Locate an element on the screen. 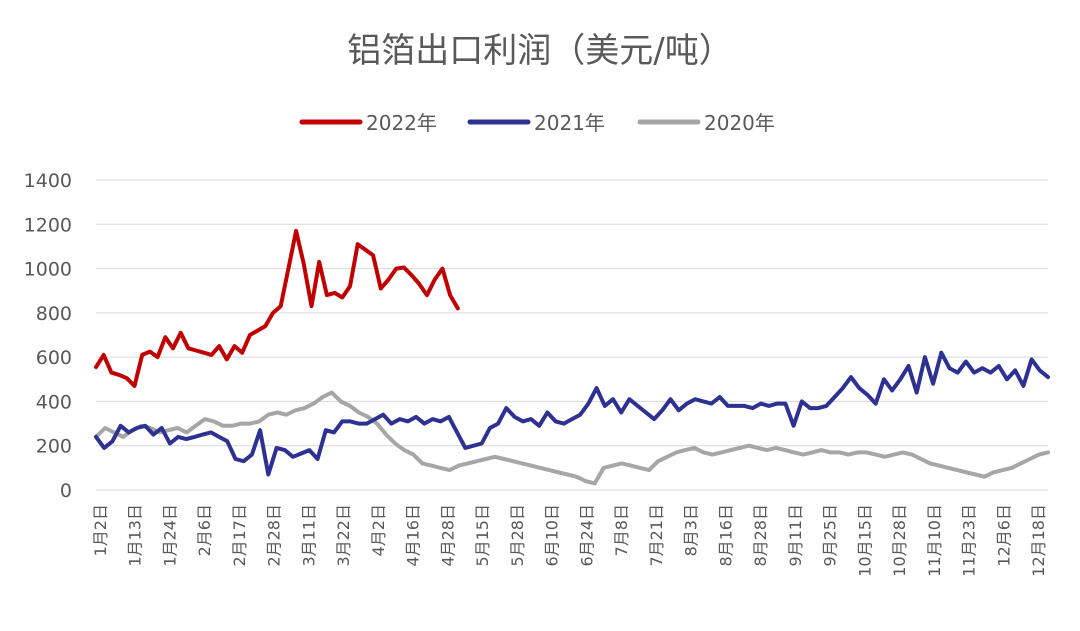  x-tick-label: 12月18日 is located at coordinates (1038, 540).